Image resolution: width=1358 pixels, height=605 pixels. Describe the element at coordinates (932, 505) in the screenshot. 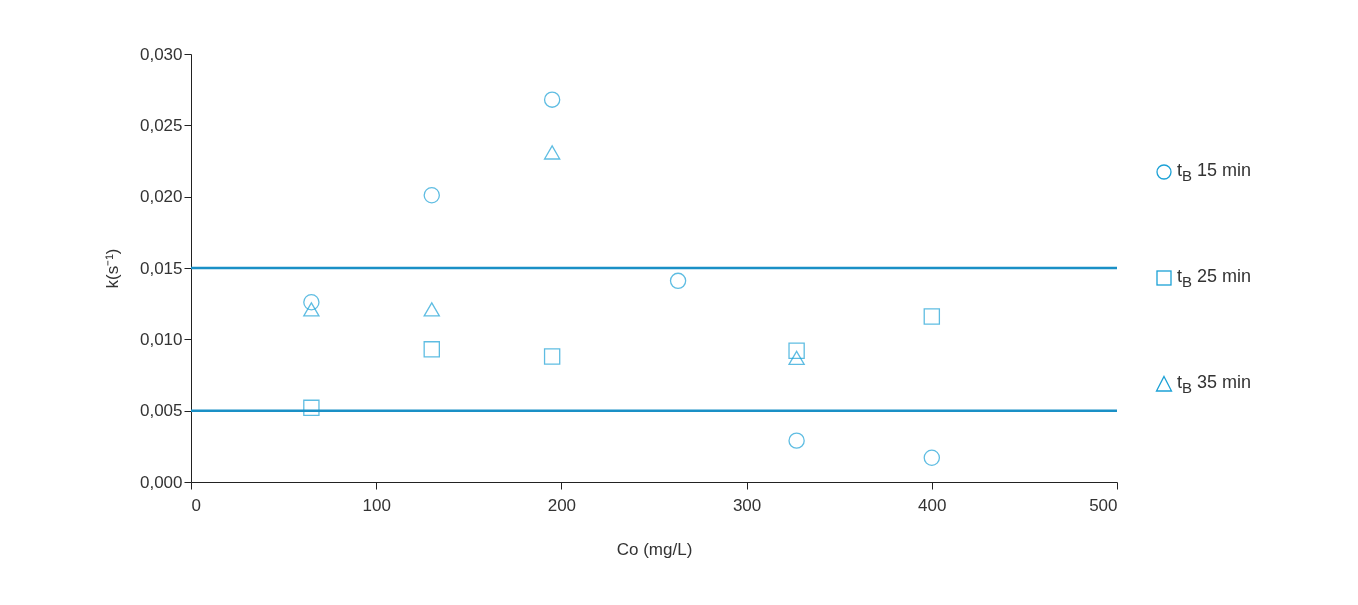

I see `x-tick-label: 400` at that location.